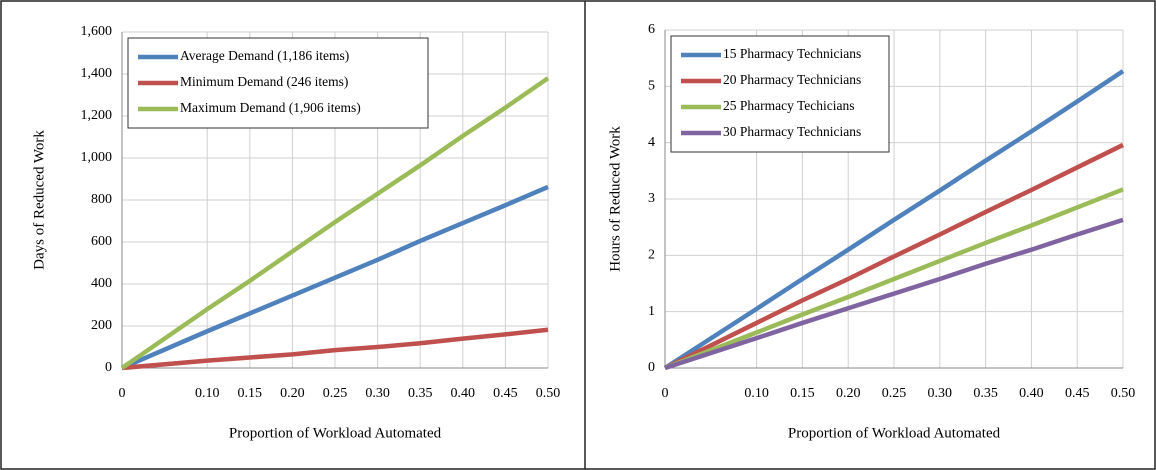 Image resolution: width=1156 pixels, height=470 pixels. What do you see at coordinates (651, 86) in the screenshot?
I see `y-tick-label: 5` at bounding box center [651, 86].